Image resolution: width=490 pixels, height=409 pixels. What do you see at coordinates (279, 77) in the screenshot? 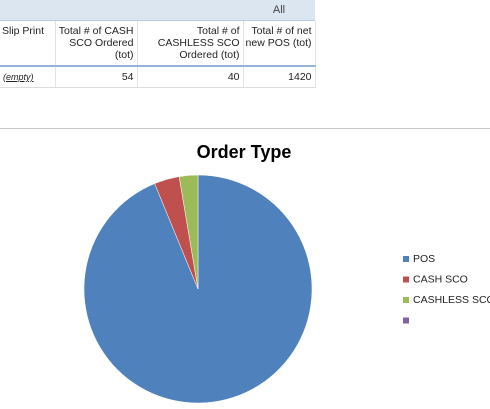
I see `cell: 1420` at bounding box center [279, 77].